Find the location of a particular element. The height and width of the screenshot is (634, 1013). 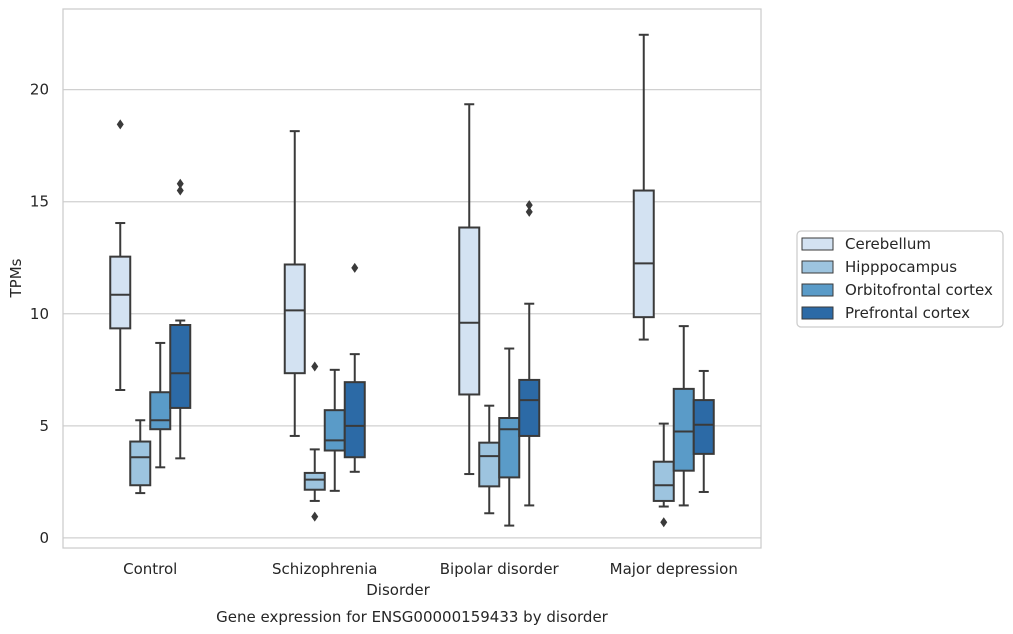

legend-label: Orbitofrontal cortex is located at coordinates (919, 290).